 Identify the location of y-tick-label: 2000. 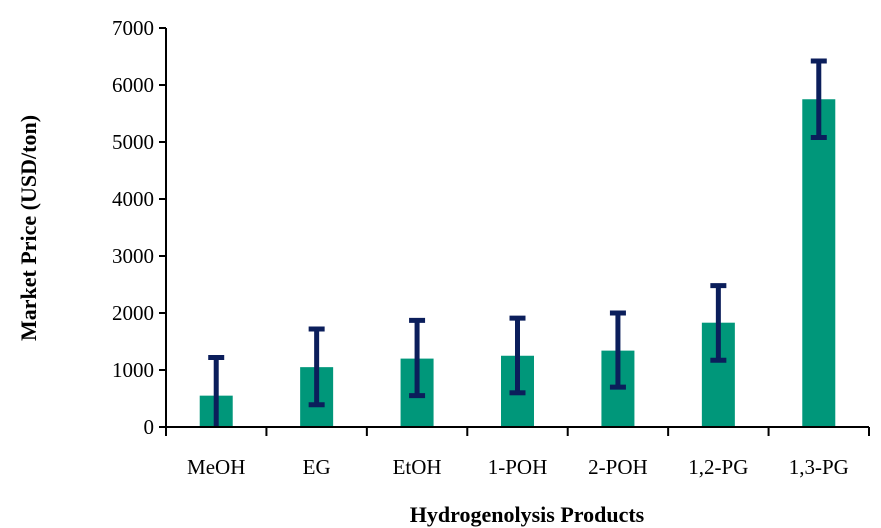
(133, 313).